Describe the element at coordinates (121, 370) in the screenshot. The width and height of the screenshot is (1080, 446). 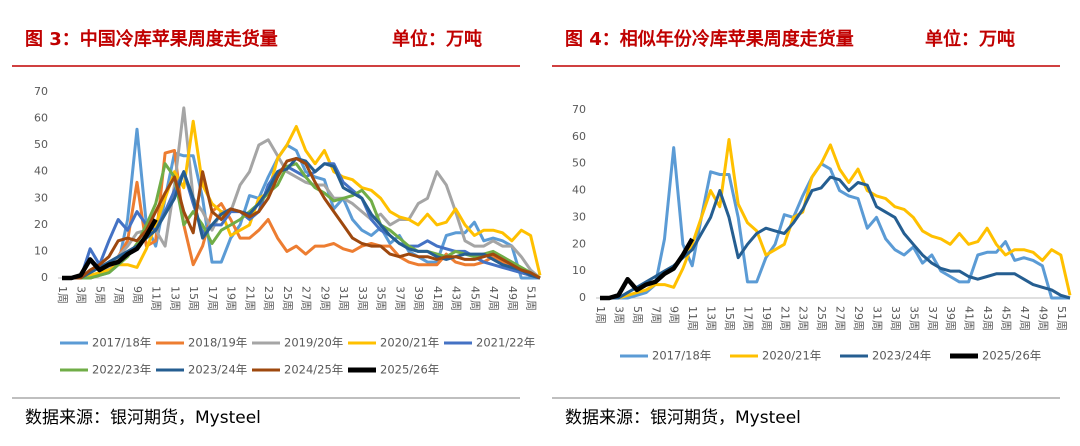
I see `legend-label: 2022/23年` at that location.